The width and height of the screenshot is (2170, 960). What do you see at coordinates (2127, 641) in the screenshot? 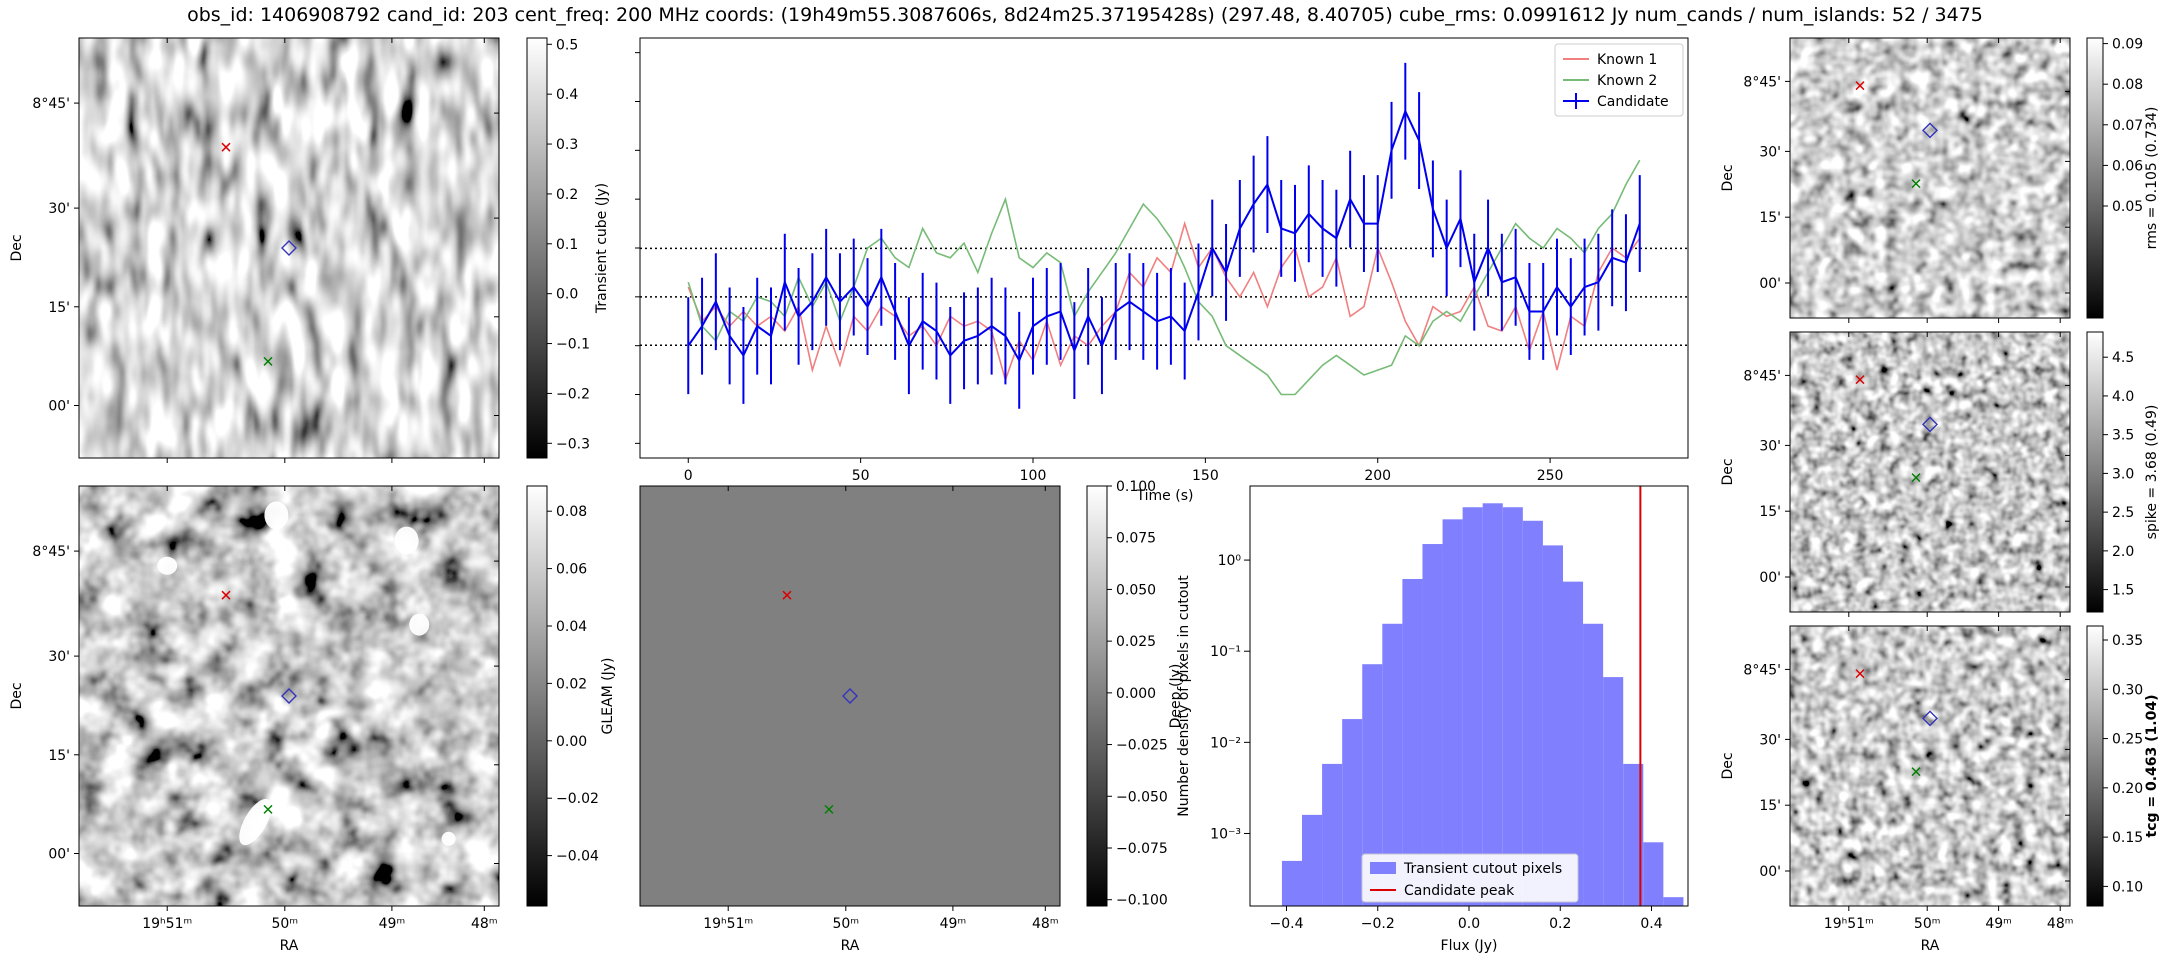
I see `colorbar-tick-label: 0.35` at bounding box center [2127, 641].